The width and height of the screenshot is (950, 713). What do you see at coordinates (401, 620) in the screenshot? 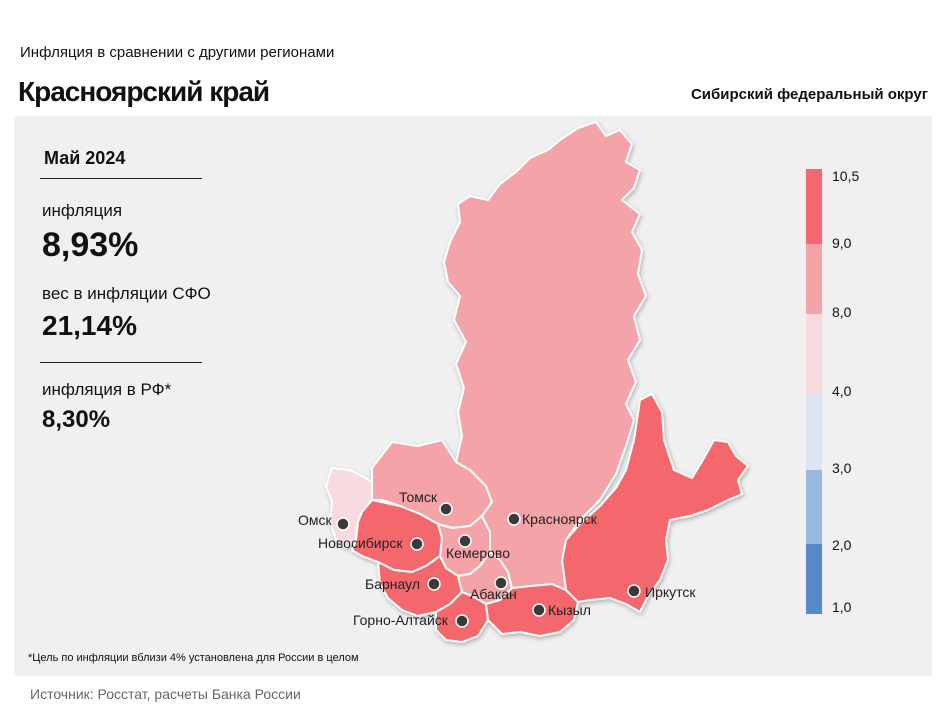
I see `city-label-gorno-altaysk: Горно-Алтайск` at bounding box center [401, 620].